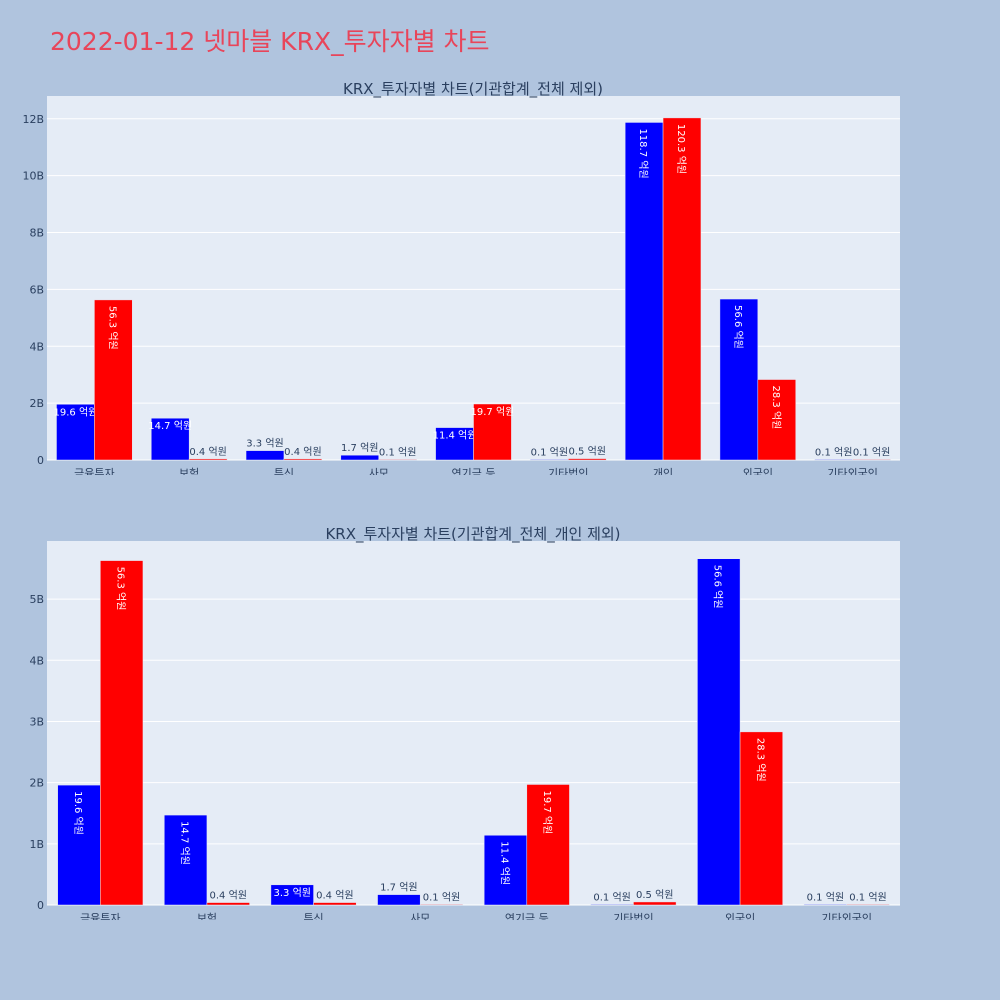 The height and width of the screenshot is (1000, 1000). Describe the element at coordinates (643, 153) in the screenshot. I see `bar-value-label: 118.7 억원` at that location.